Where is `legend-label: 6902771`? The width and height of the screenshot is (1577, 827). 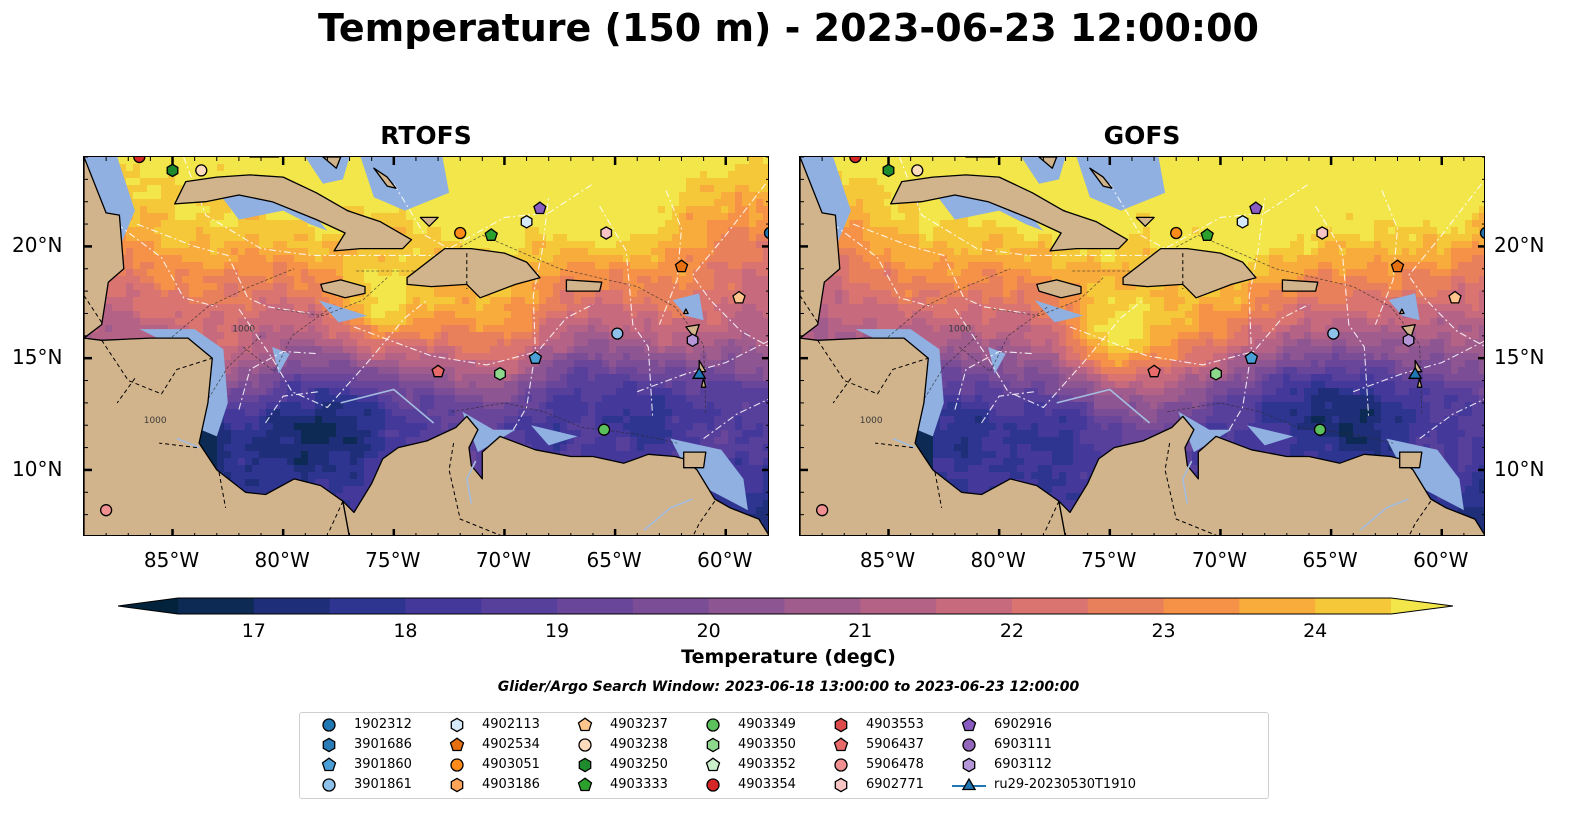
legend-label: 6902771 is located at coordinates (895, 784).